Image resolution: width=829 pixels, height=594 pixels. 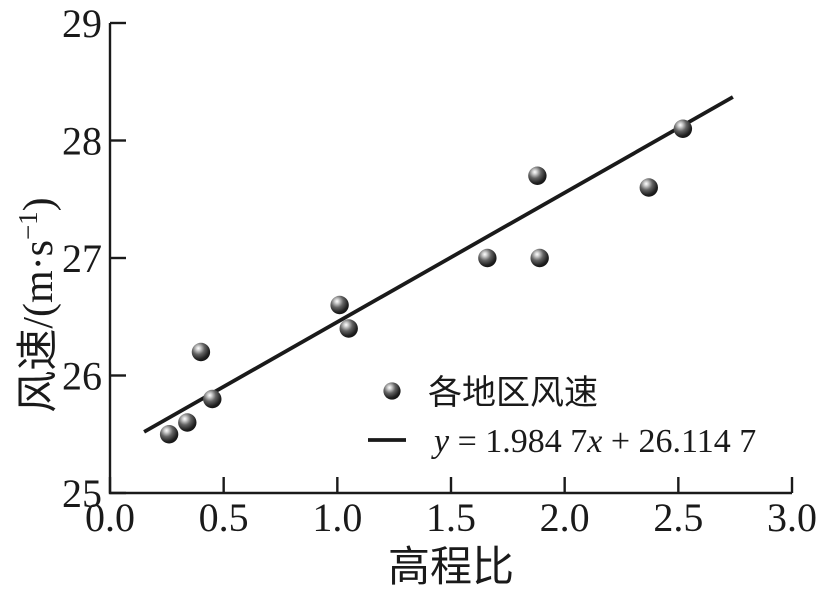 What do you see at coordinates (37, 304) in the screenshot?
I see `y-axis-title: 风速/(m·s−1)` at bounding box center [37, 304].